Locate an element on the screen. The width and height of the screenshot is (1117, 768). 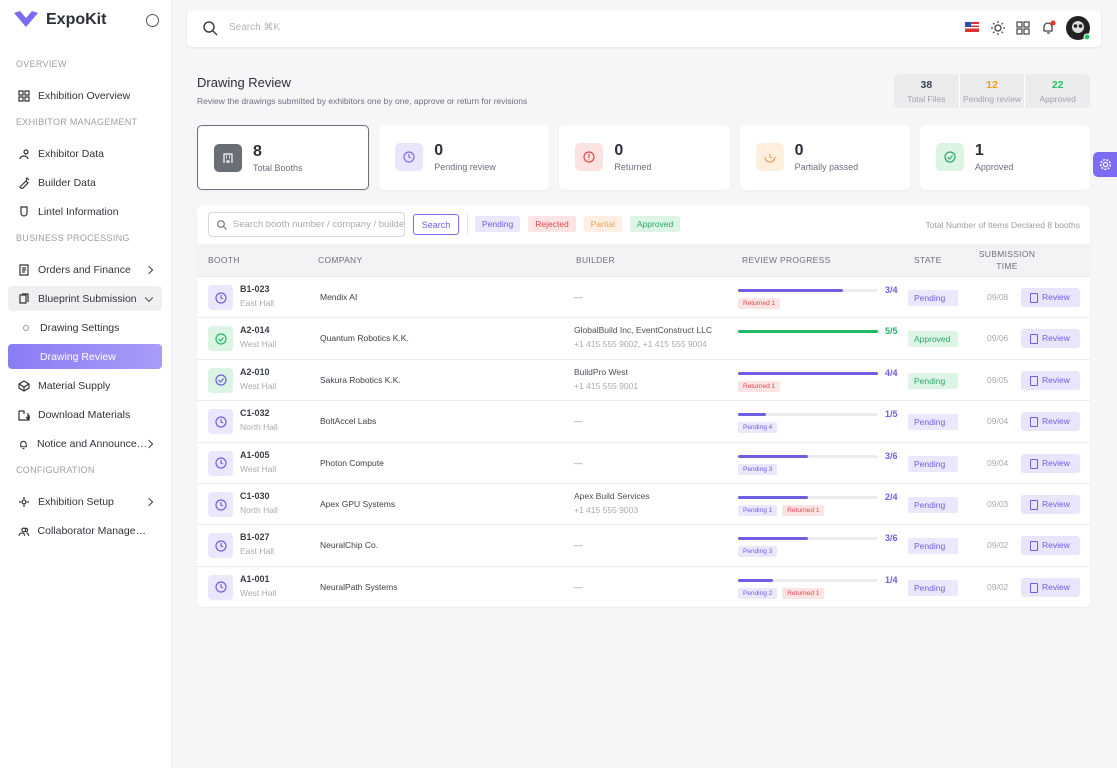
booth-number: A2-014 is located at coordinates (255, 330).